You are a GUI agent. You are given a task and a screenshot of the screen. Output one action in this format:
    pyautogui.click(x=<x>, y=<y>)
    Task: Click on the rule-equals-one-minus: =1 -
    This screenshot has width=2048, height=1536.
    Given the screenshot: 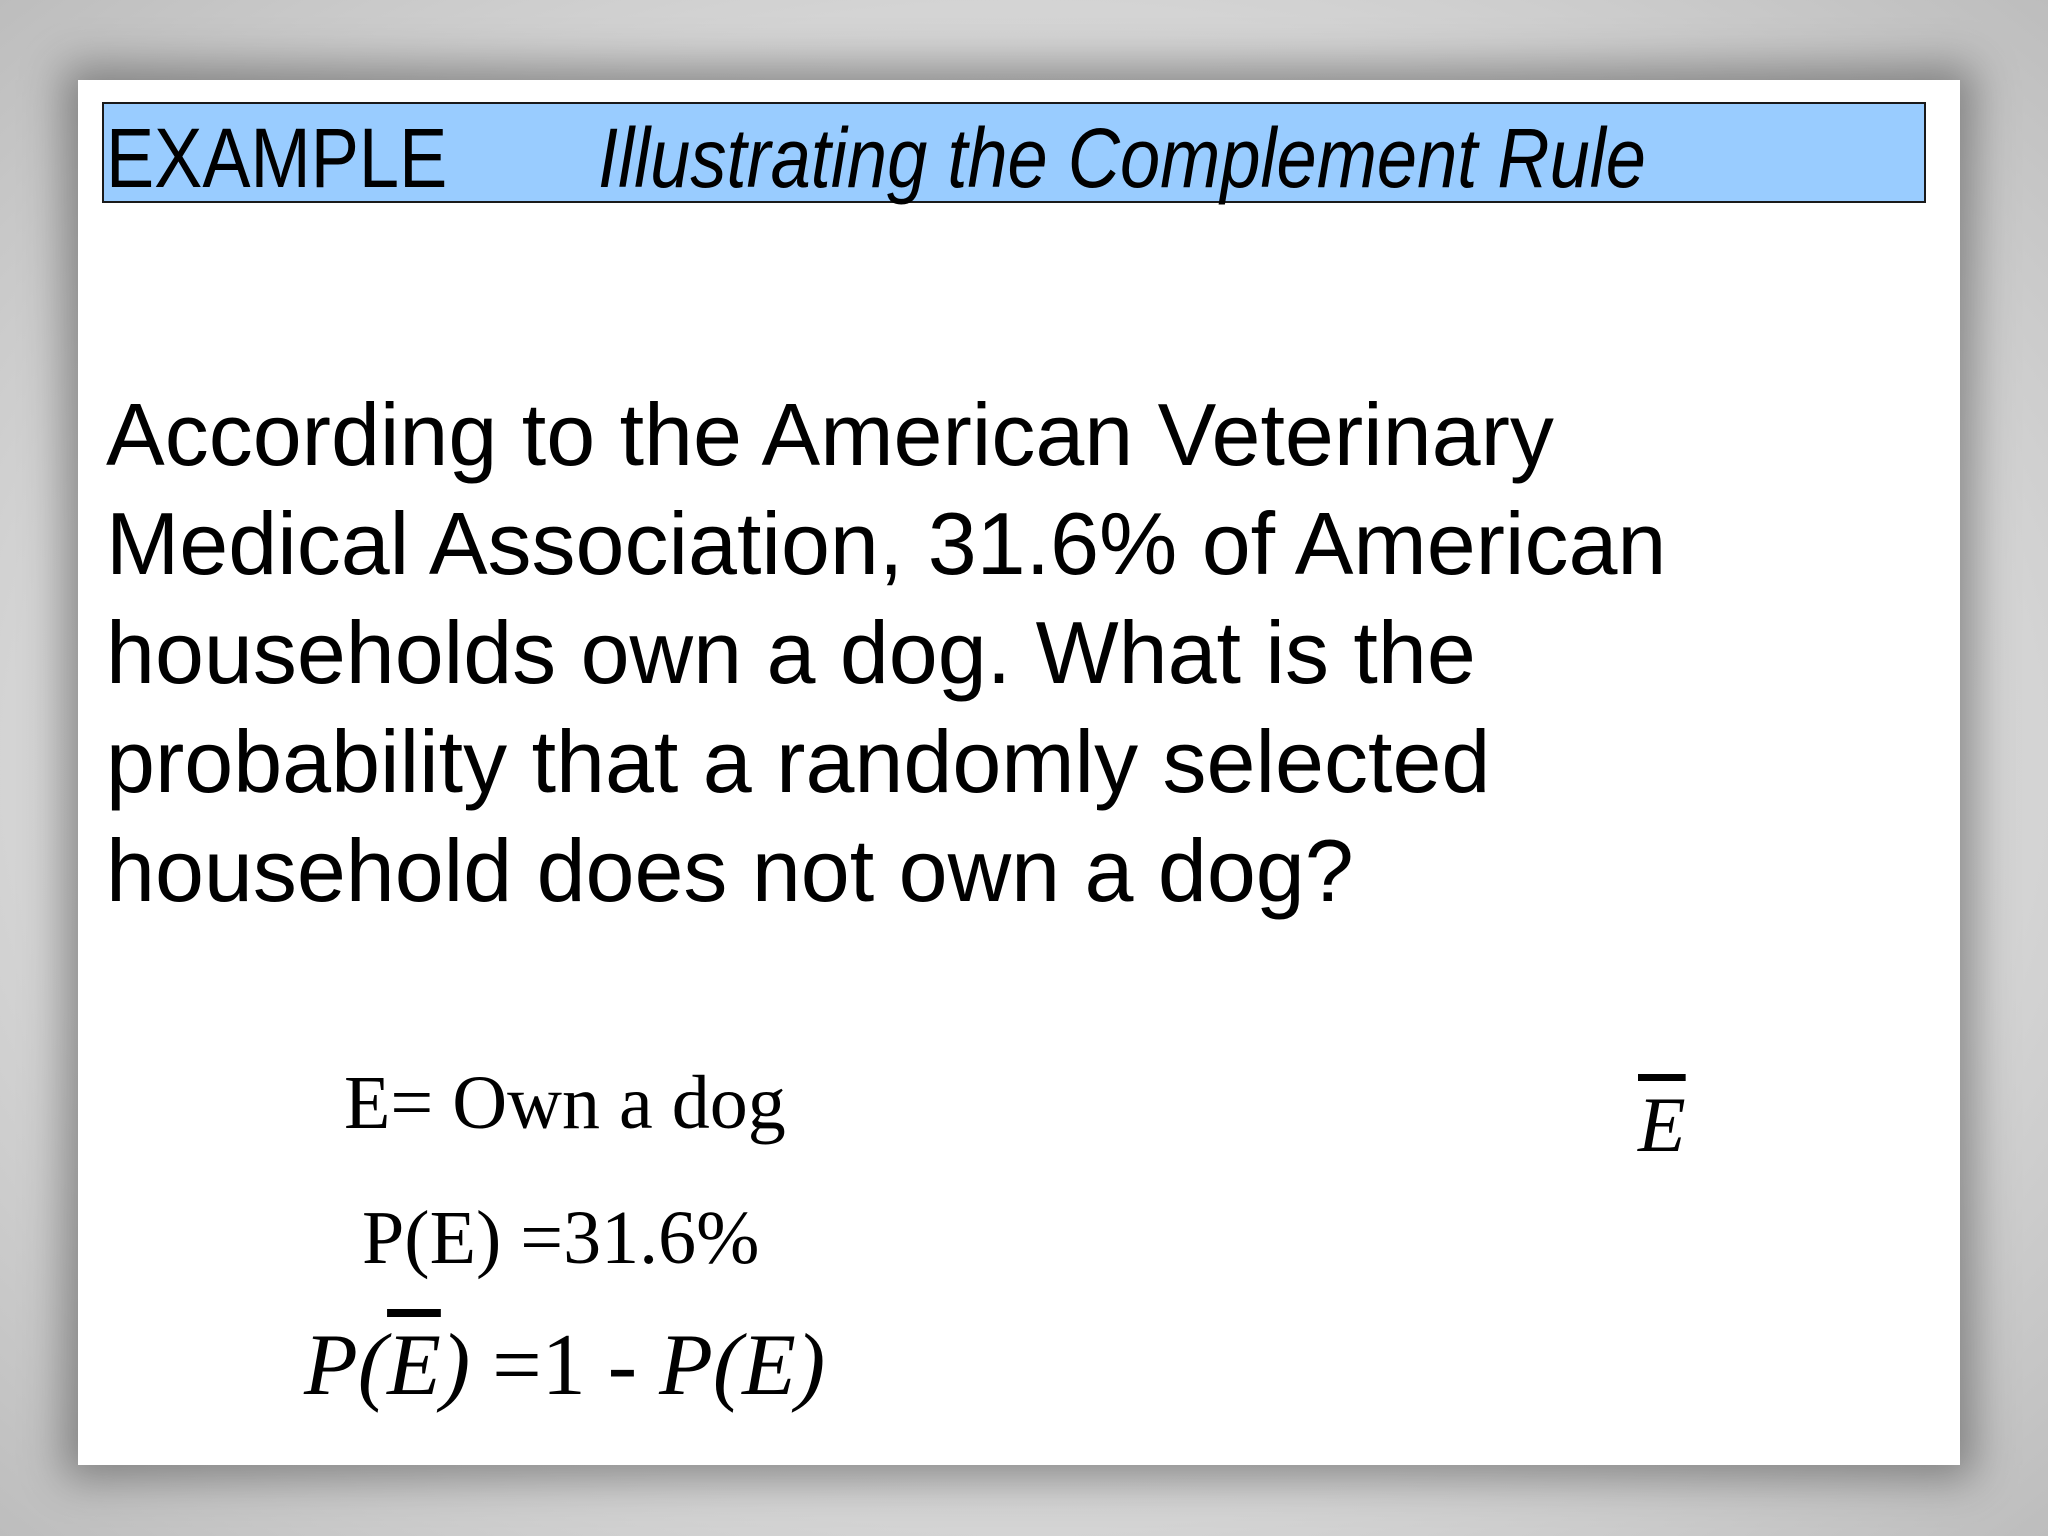 What is the action you would take?
    pyautogui.click(x=565, y=1365)
    